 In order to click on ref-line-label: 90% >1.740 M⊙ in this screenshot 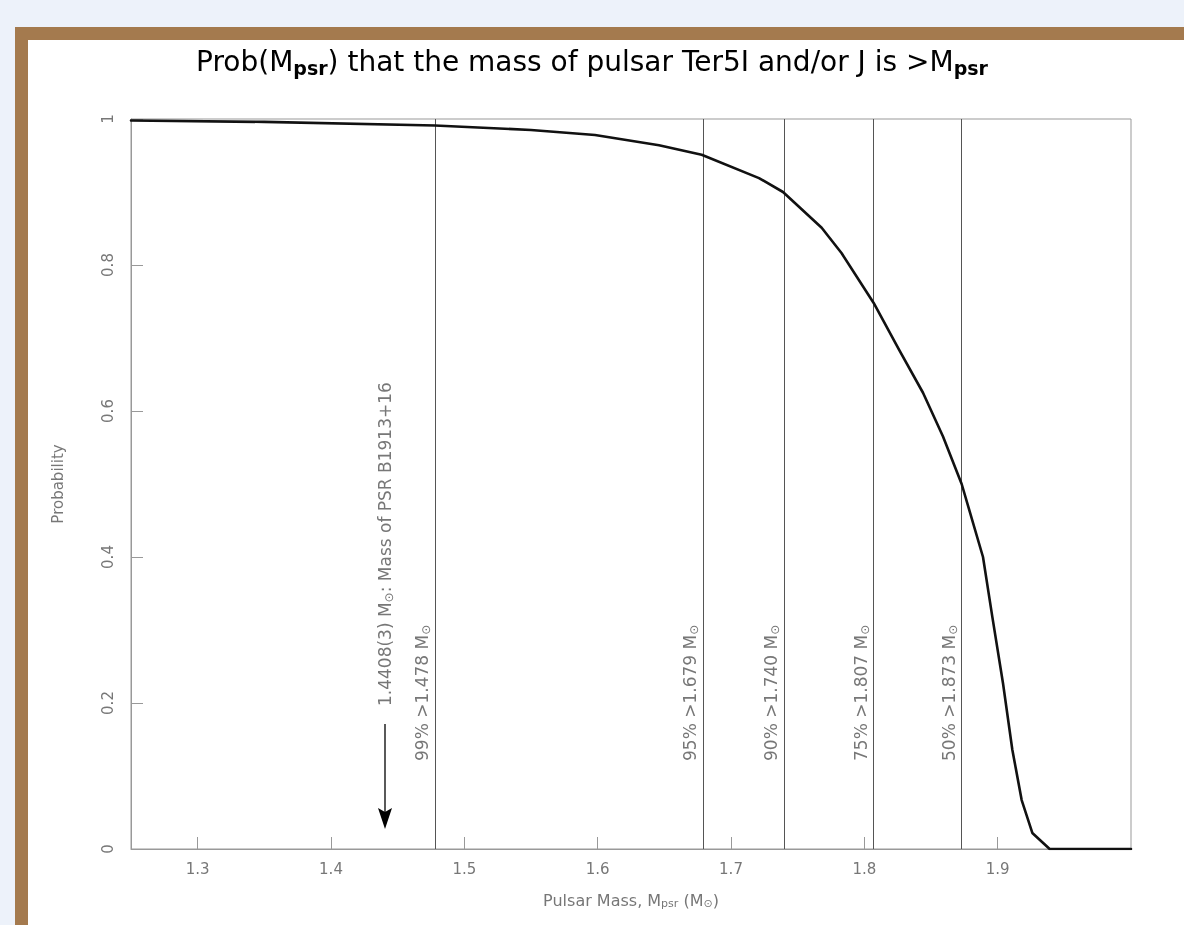, I will do `click(772, 692)`.